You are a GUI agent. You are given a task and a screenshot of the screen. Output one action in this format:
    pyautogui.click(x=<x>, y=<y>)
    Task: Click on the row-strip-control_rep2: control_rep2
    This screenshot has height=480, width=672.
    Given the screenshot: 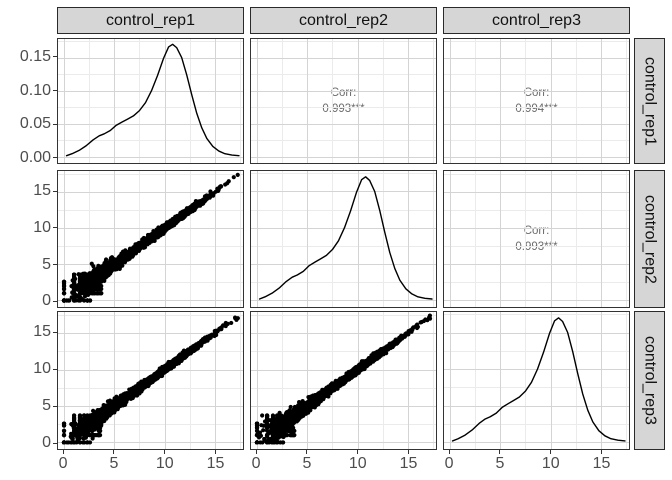 What is the action you would take?
    pyautogui.click(x=649, y=239)
    